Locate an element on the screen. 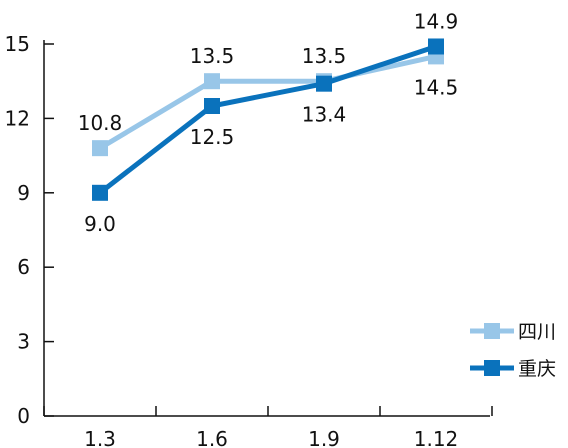 This screenshot has height=448, width=568. data-label: 9.0 is located at coordinates (100, 224).